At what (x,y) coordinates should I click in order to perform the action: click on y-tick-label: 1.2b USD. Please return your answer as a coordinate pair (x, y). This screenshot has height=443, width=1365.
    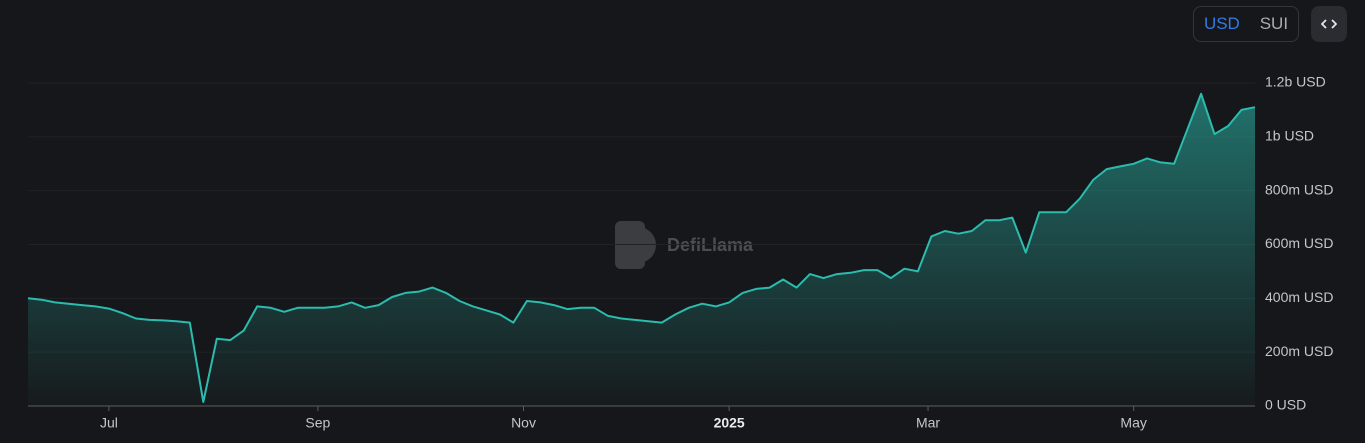
    Looking at the image, I should click on (1295, 82).